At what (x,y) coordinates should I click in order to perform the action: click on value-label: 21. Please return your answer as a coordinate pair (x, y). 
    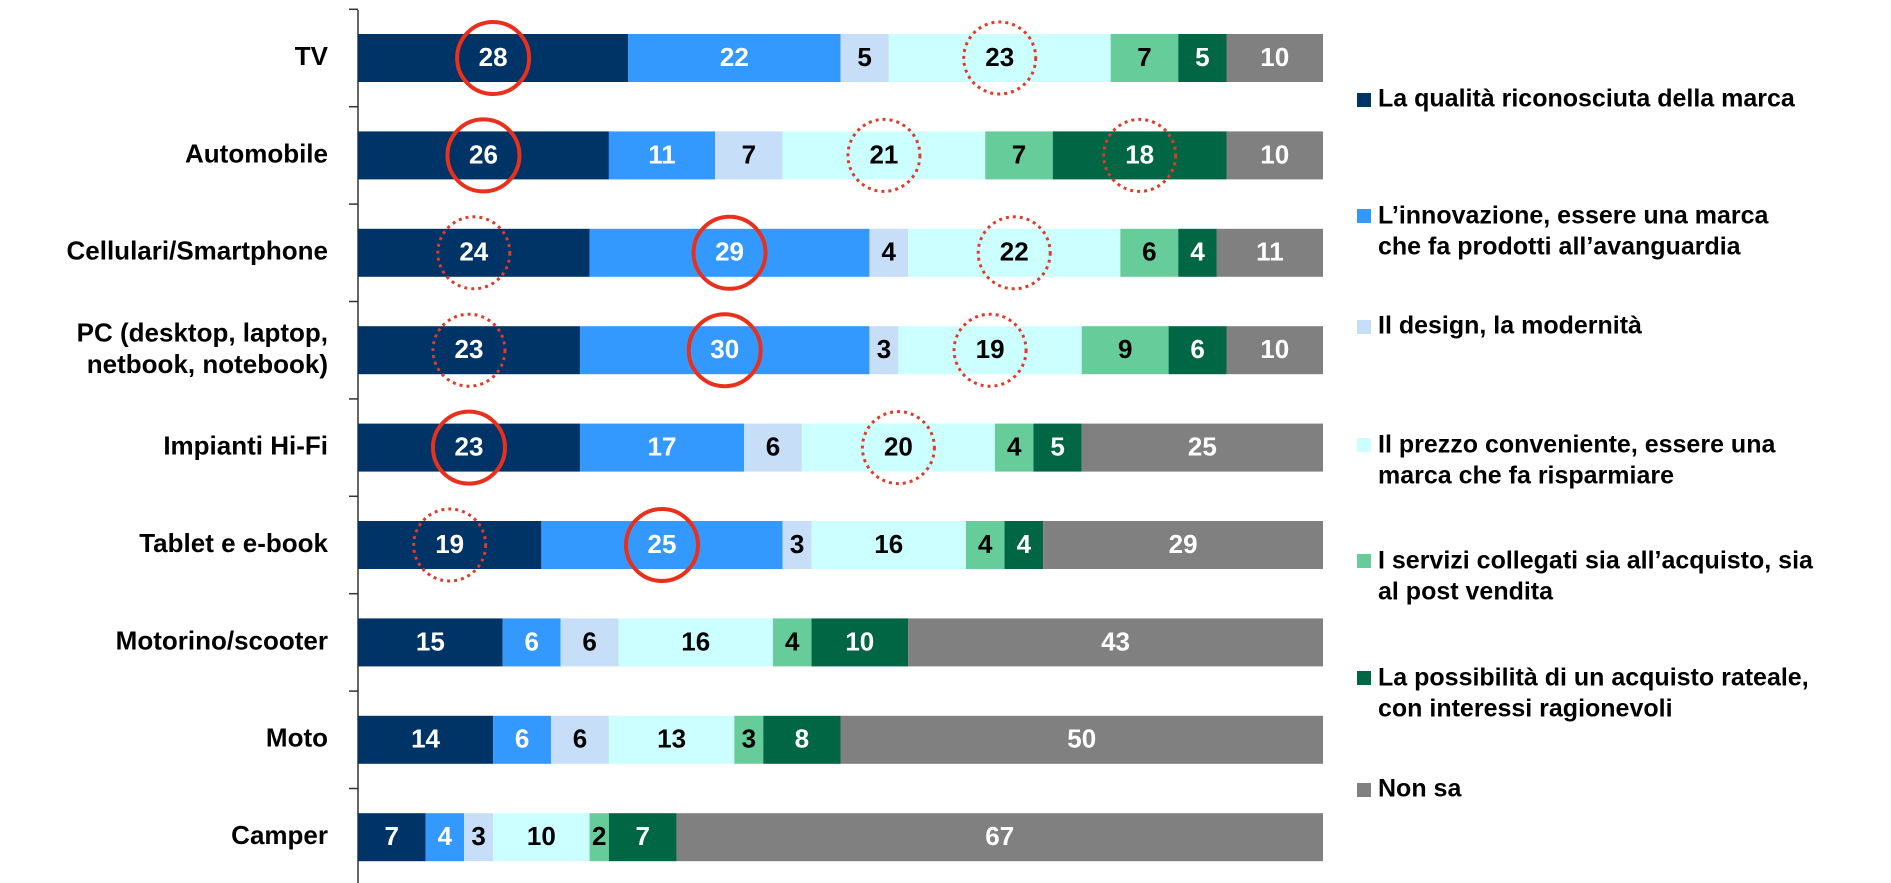
    Looking at the image, I should click on (883, 154).